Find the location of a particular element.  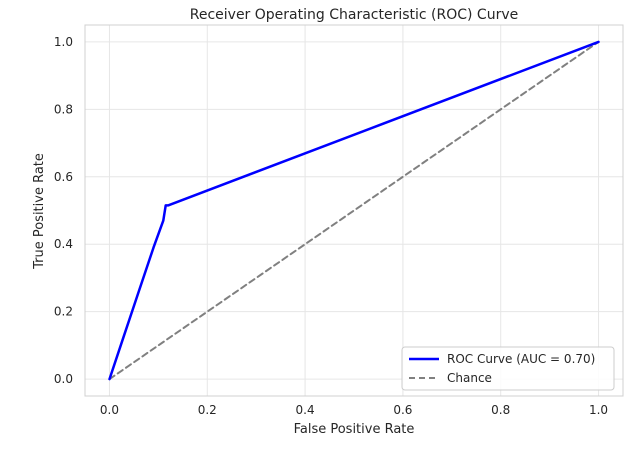

x-tick-label: 0.6 is located at coordinates (402, 410).